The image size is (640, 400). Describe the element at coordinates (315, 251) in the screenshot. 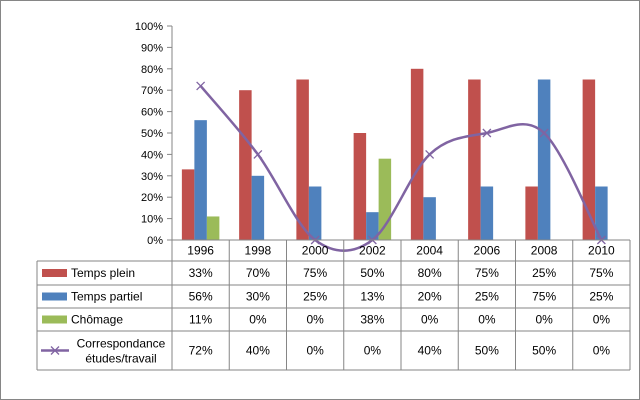

I see `x-category-label: 2000` at that location.